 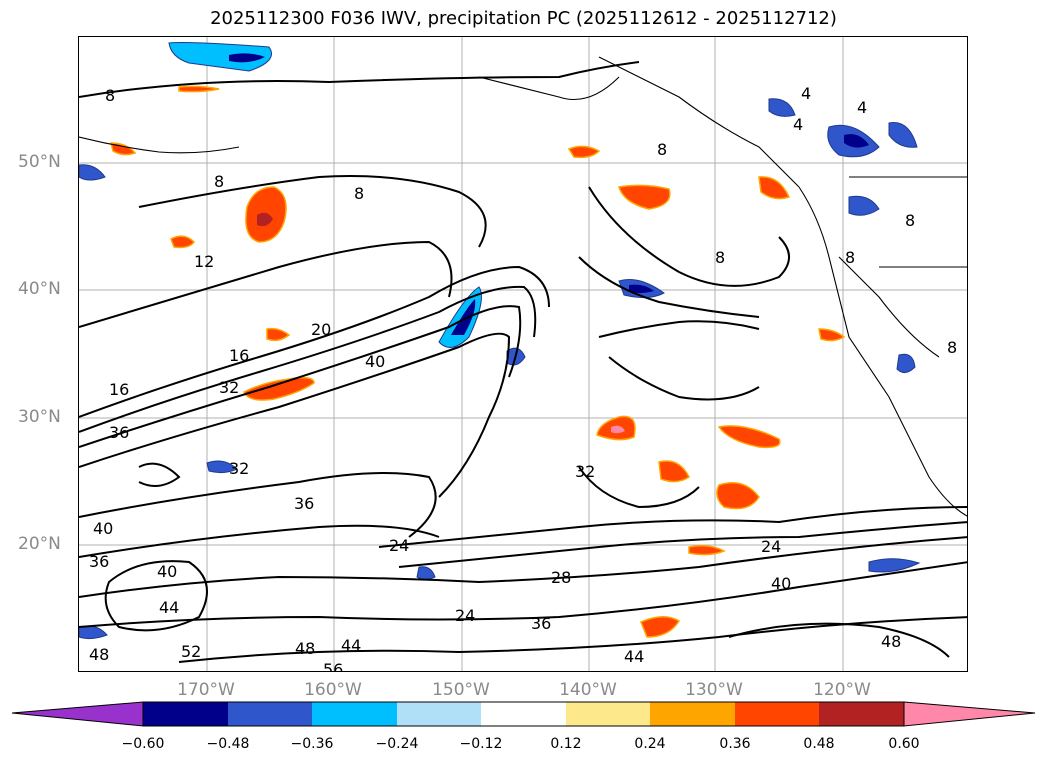 I want to click on colorbar, so click(x=523, y=714).